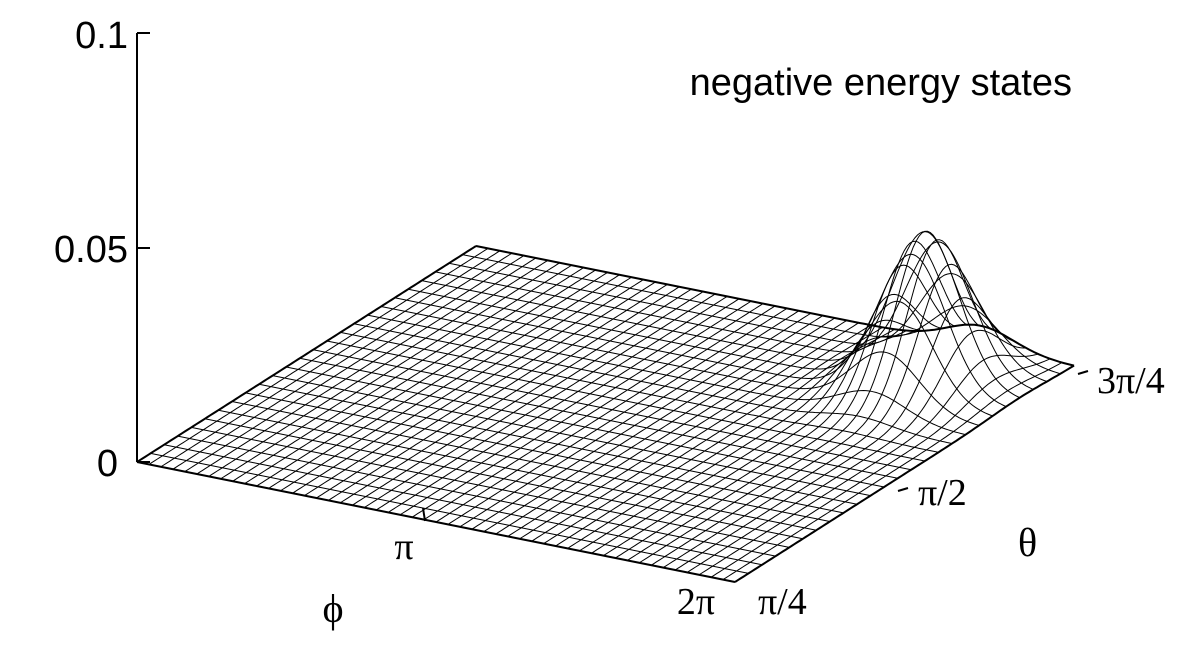 Image resolution: width=1199 pixels, height=645 pixels. What do you see at coordinates (107, 464) in the screenshot?
I see `z-tick-label-0: 0` at bounding box center [107, 464].